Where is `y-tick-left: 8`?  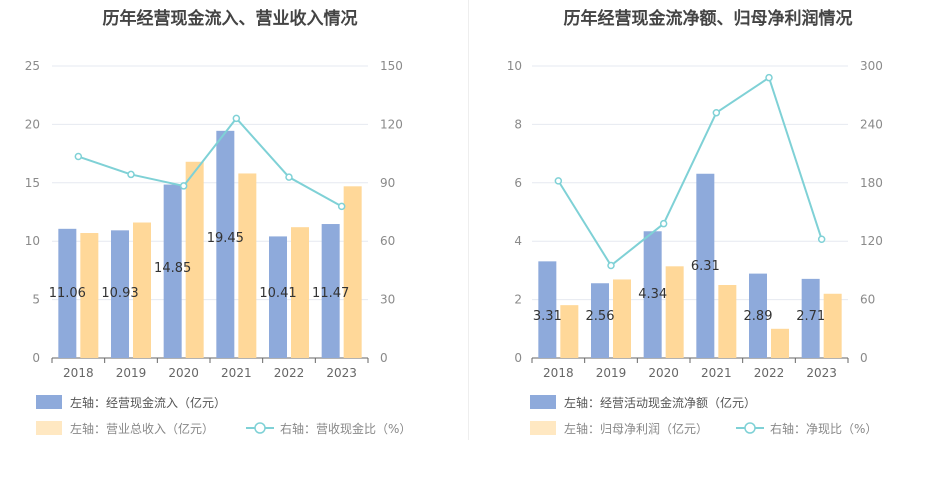 y-tick-left: 8 is located at coordinates (518, 124).